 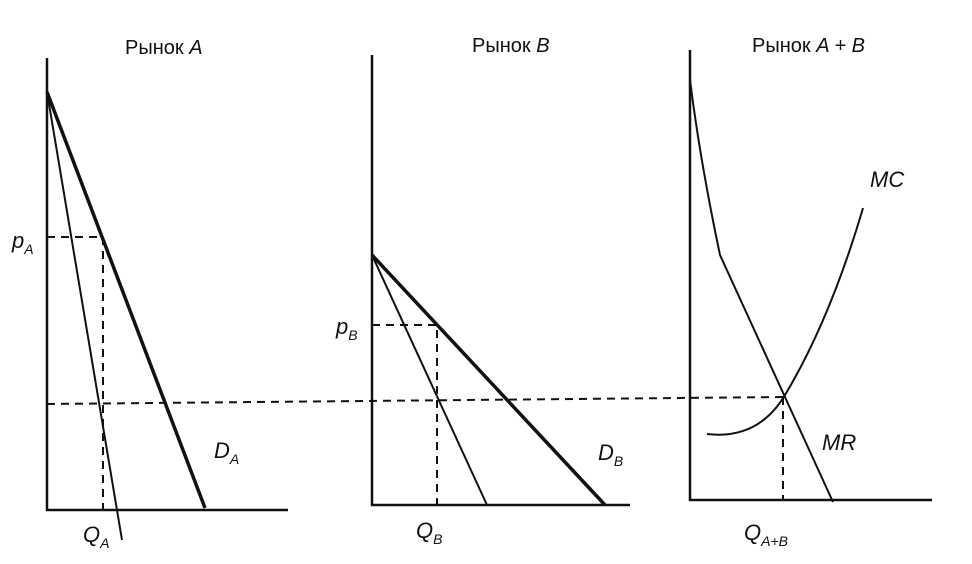 I want to click on demand-label: DB, so click(x=610, y=454).